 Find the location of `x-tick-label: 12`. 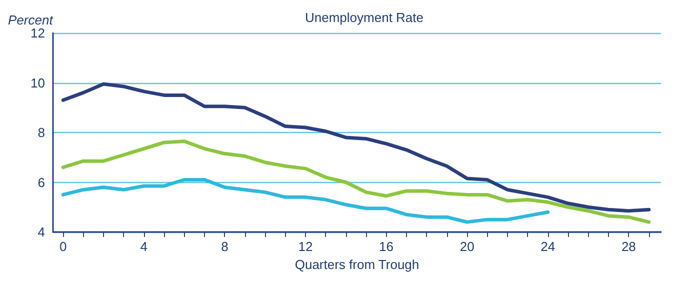

x-tick-label: 12 is located at coordinates (305, 246).